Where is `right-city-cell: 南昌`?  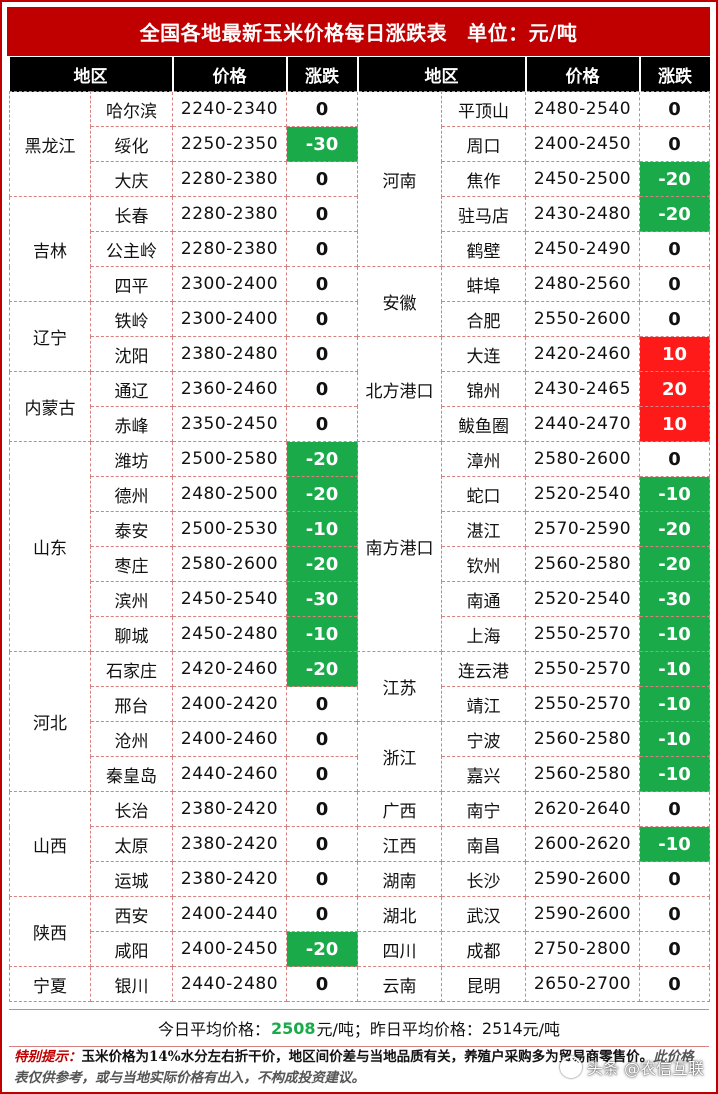
right-city-cell: 南昌 is located at coordinates (483, 844).